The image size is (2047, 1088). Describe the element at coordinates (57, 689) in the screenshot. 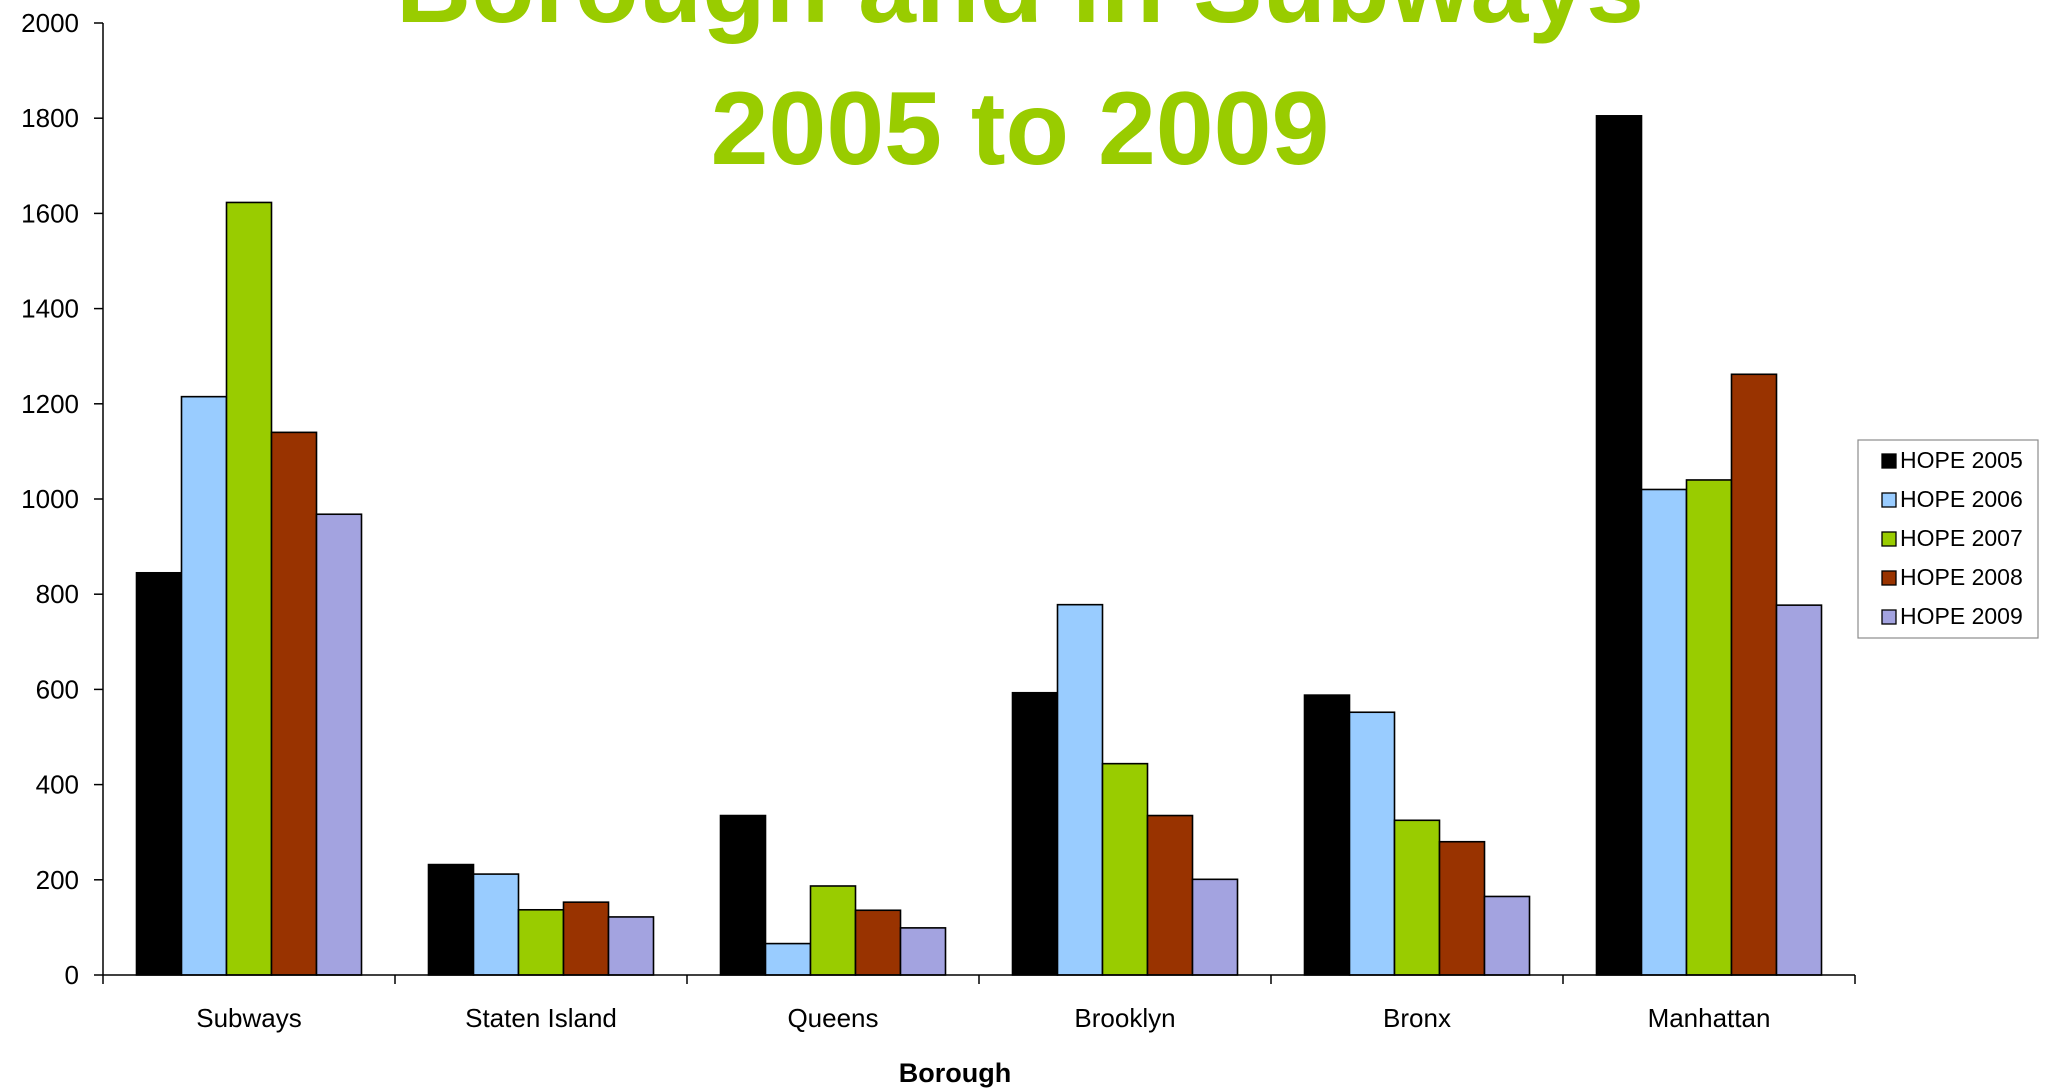

I see `y-tick-label: 600` at that location.